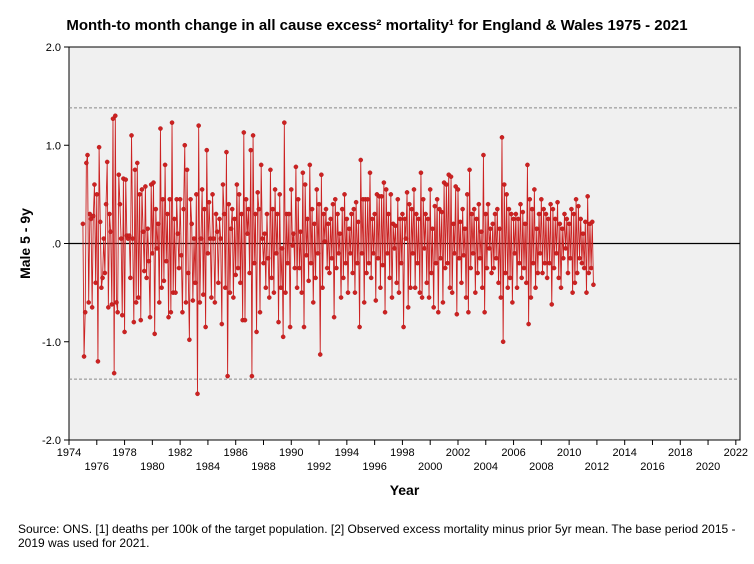 This screenshot has width=754, height=564. Describe the element at coordinates (25, 243) in the screenshot. I see `y-axis-label: Male 5 - 9y` at that location.